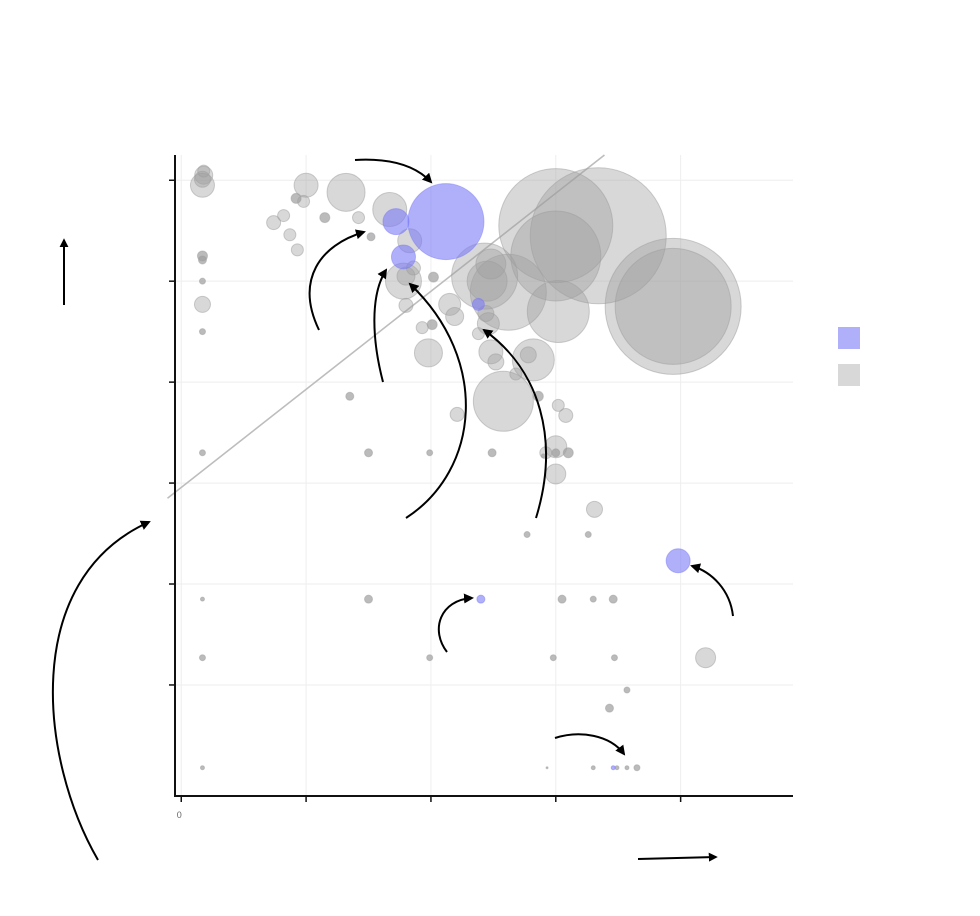  I want to click on x-tick-label: 0, so click(179, 815).